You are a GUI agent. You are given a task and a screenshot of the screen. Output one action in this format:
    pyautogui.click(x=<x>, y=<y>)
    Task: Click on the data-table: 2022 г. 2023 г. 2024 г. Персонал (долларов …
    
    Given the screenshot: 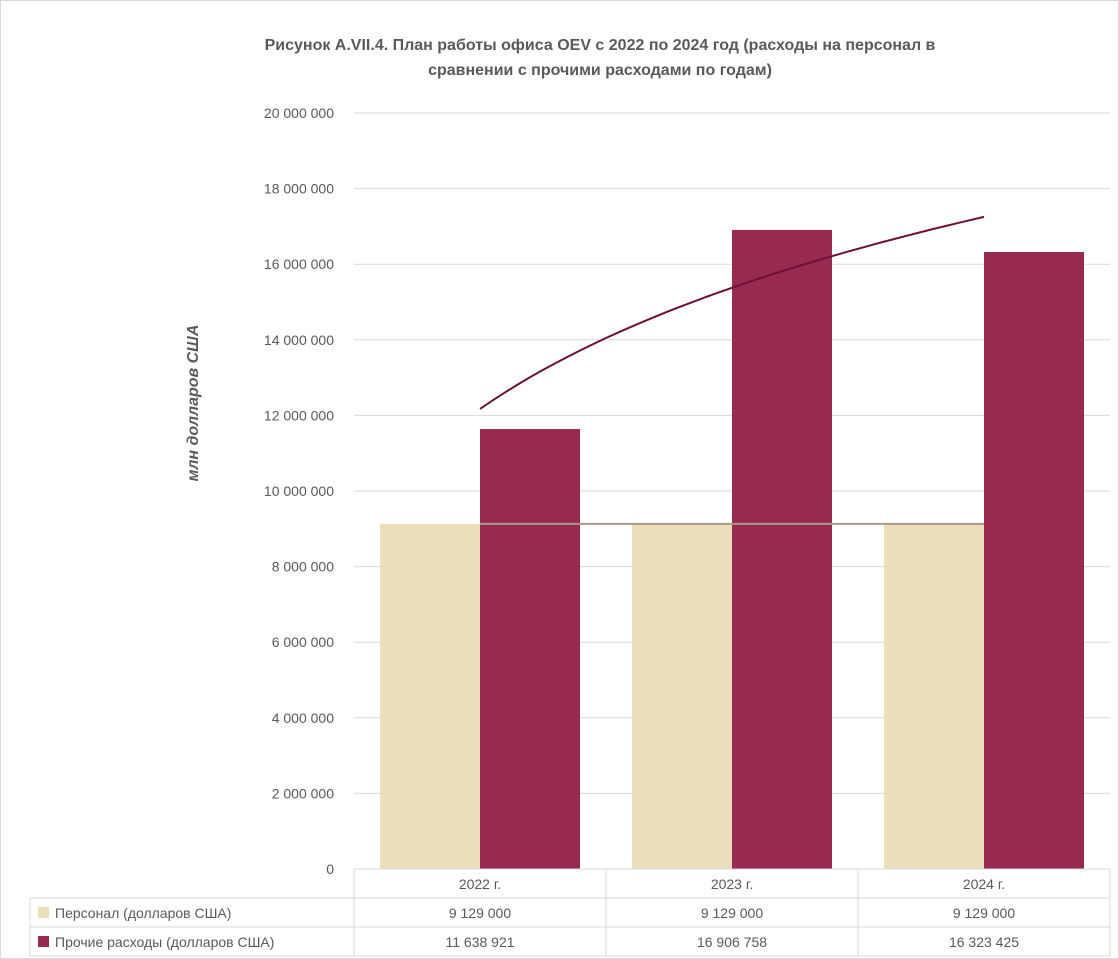 What is the action you would take?
    pyautogui.click(x=570, y=912)
    